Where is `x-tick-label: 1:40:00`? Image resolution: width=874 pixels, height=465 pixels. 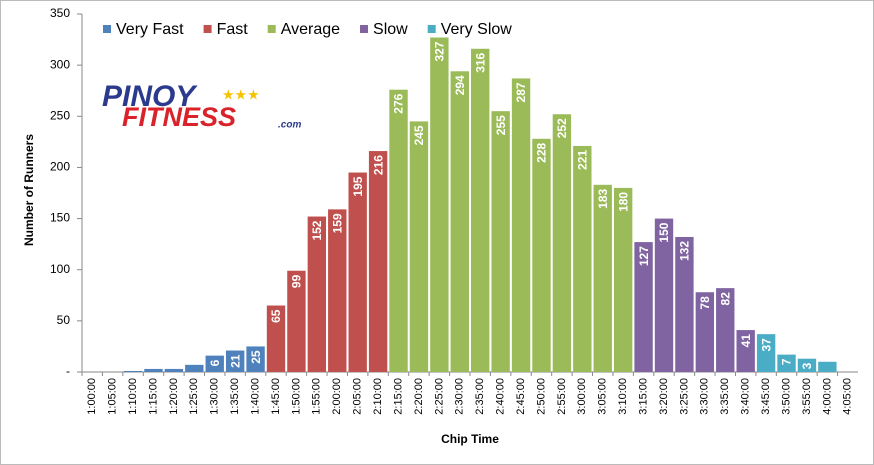
x-tick-label: 1:40:00 is located at coordinates (255, 396).